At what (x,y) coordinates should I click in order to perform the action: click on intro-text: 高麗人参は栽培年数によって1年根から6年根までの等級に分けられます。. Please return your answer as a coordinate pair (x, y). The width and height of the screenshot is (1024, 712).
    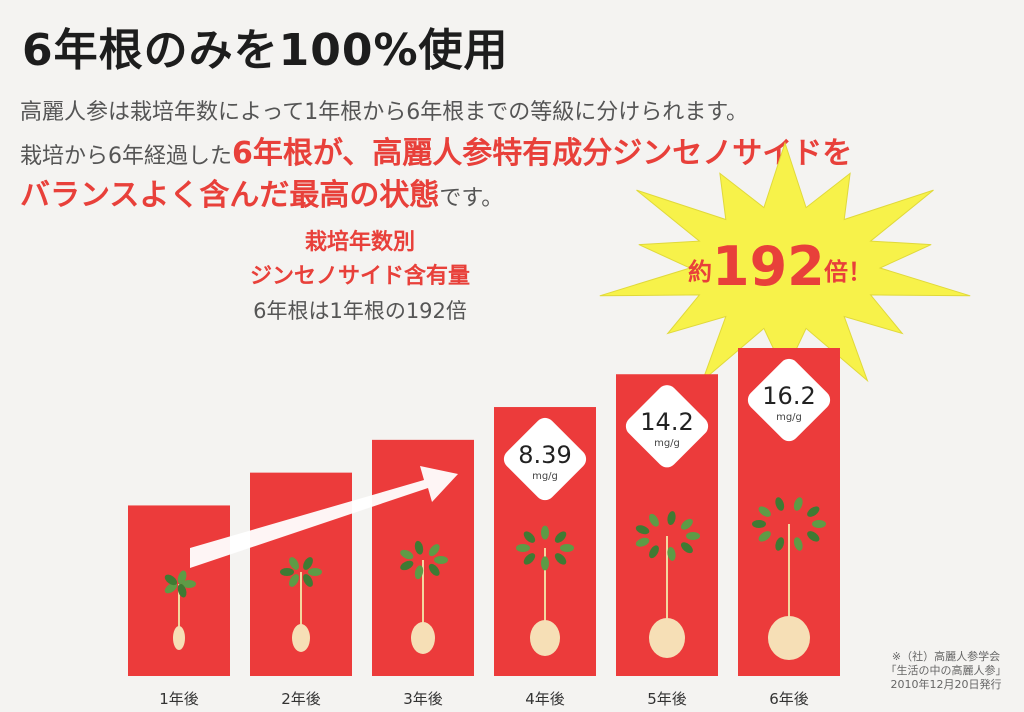
    Looking at the image, I should click on (384, 112).